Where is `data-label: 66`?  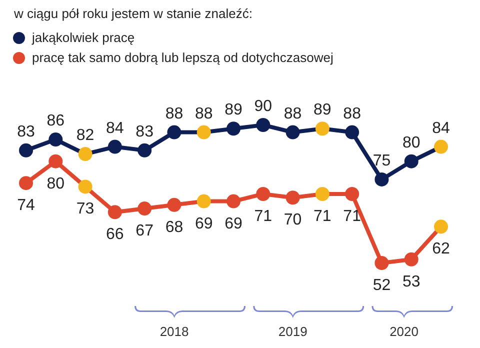 data-label: 66 is located at coordinates (115, 235).